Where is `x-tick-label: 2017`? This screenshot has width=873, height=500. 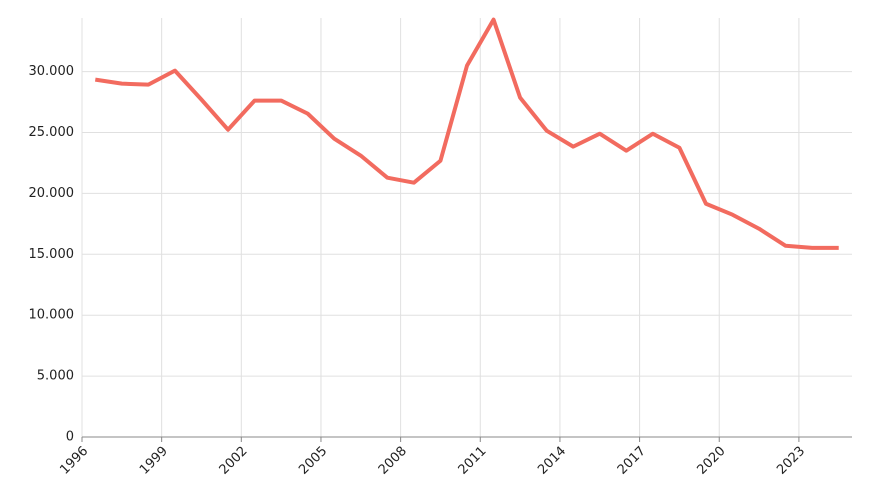
x-tick-label: 2017 is located at coordinates (632, 461).